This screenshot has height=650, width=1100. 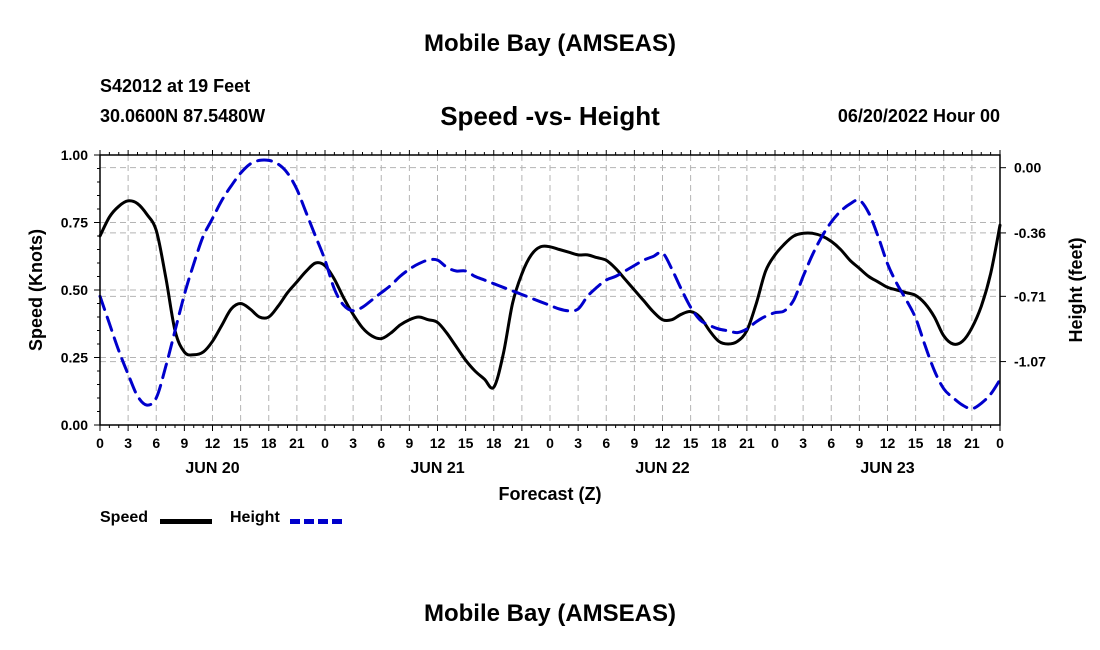 What do you see at coordinates (550, 116) in the screenshot?
I see `chart-title: Speed -vs- Height` at bounding box center [550, 116].